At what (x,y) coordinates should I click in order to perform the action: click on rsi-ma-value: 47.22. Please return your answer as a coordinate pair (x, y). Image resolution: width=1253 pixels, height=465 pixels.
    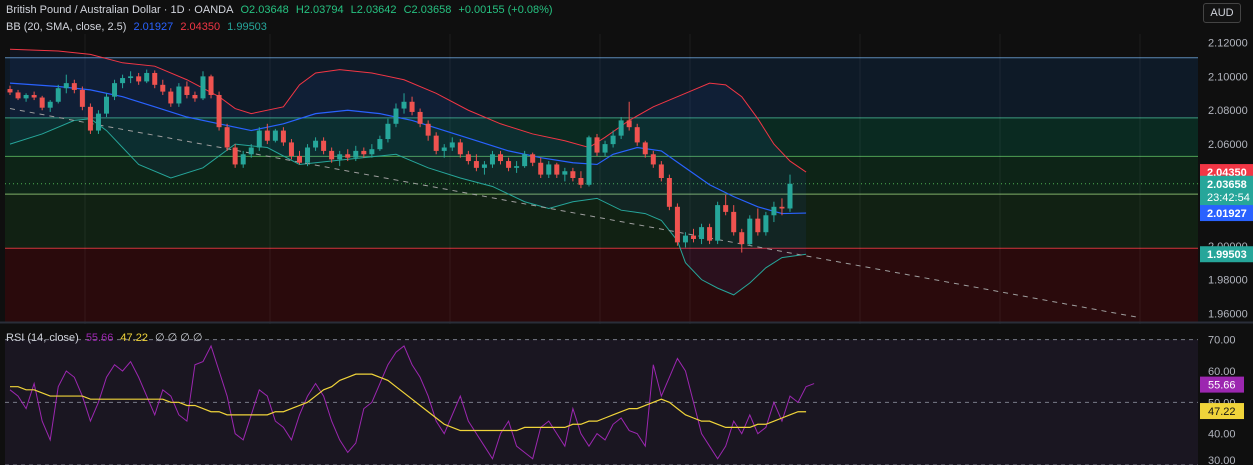
    Looking at the image, I should click on (134, 338).